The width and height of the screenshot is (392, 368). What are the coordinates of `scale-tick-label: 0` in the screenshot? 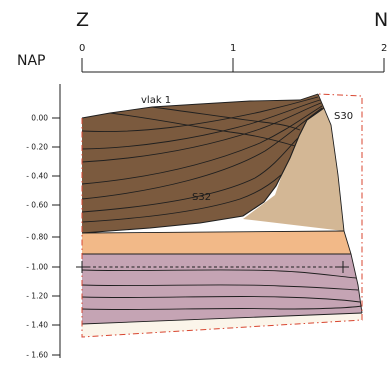 It's located at (82, 48).